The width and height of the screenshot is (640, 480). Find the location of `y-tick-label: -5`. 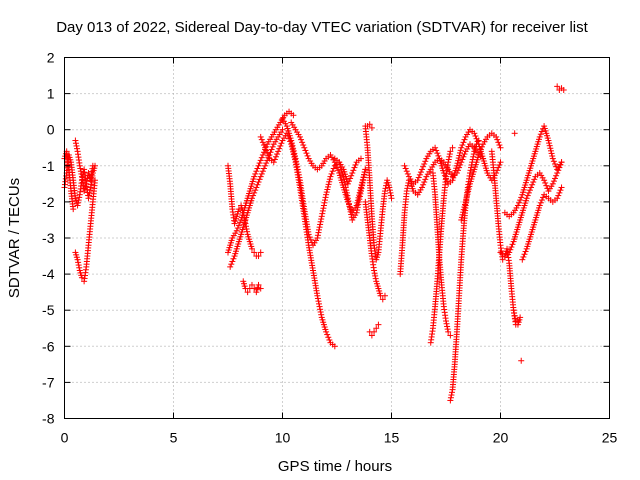

y-tick-label: -5 is located at coordinates (48, 310).